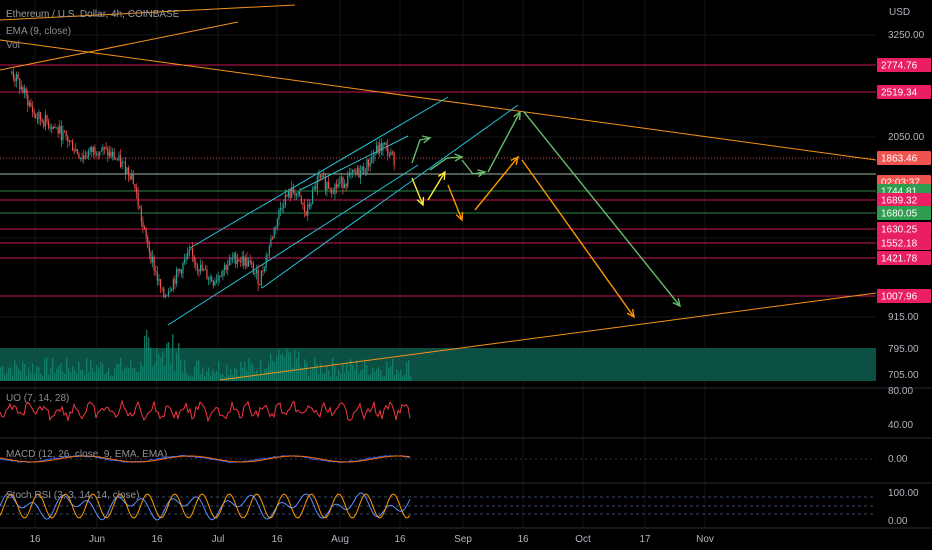 The image size is (932, 550). I want to click on volume-bars, so click(438, 355).